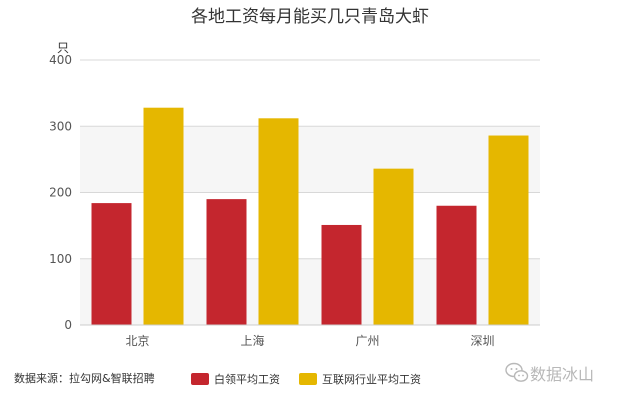 The image size is (620, 400). Describe the element at coordinates (562, 374) in the screenshot. I see `brand-name: 数据冰山` at that location.